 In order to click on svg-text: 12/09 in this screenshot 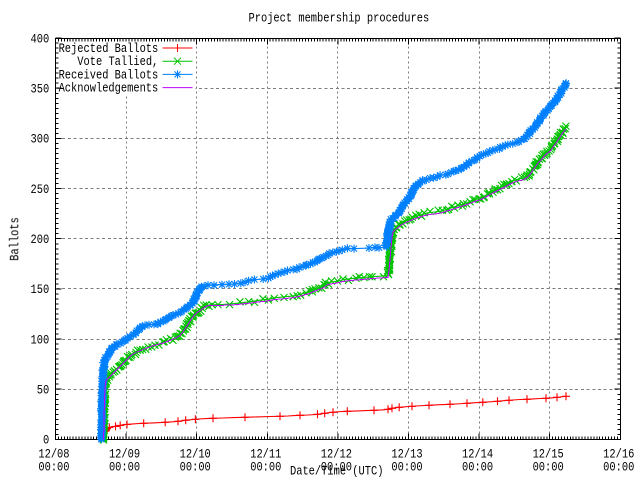, I will do `click(124, 454)`.